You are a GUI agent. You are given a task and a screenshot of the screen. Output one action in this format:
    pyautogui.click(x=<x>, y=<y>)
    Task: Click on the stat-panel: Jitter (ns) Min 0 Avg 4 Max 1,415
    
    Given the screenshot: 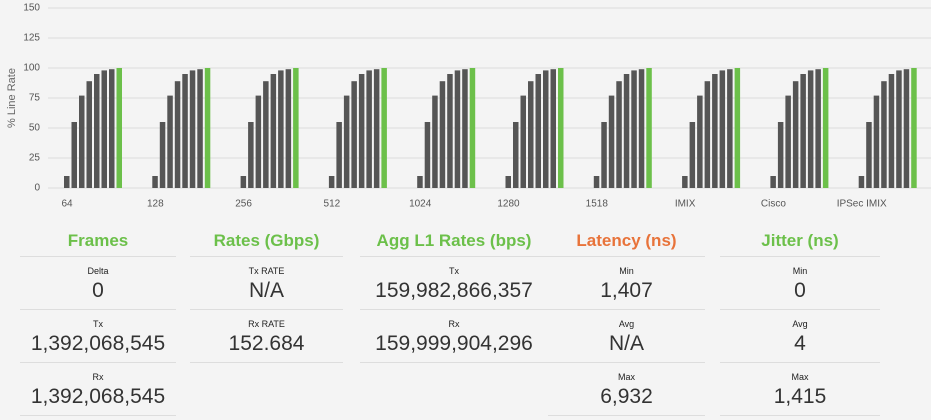 What is the action you would take?
    pyautogui.click(x=800, y=321)
    